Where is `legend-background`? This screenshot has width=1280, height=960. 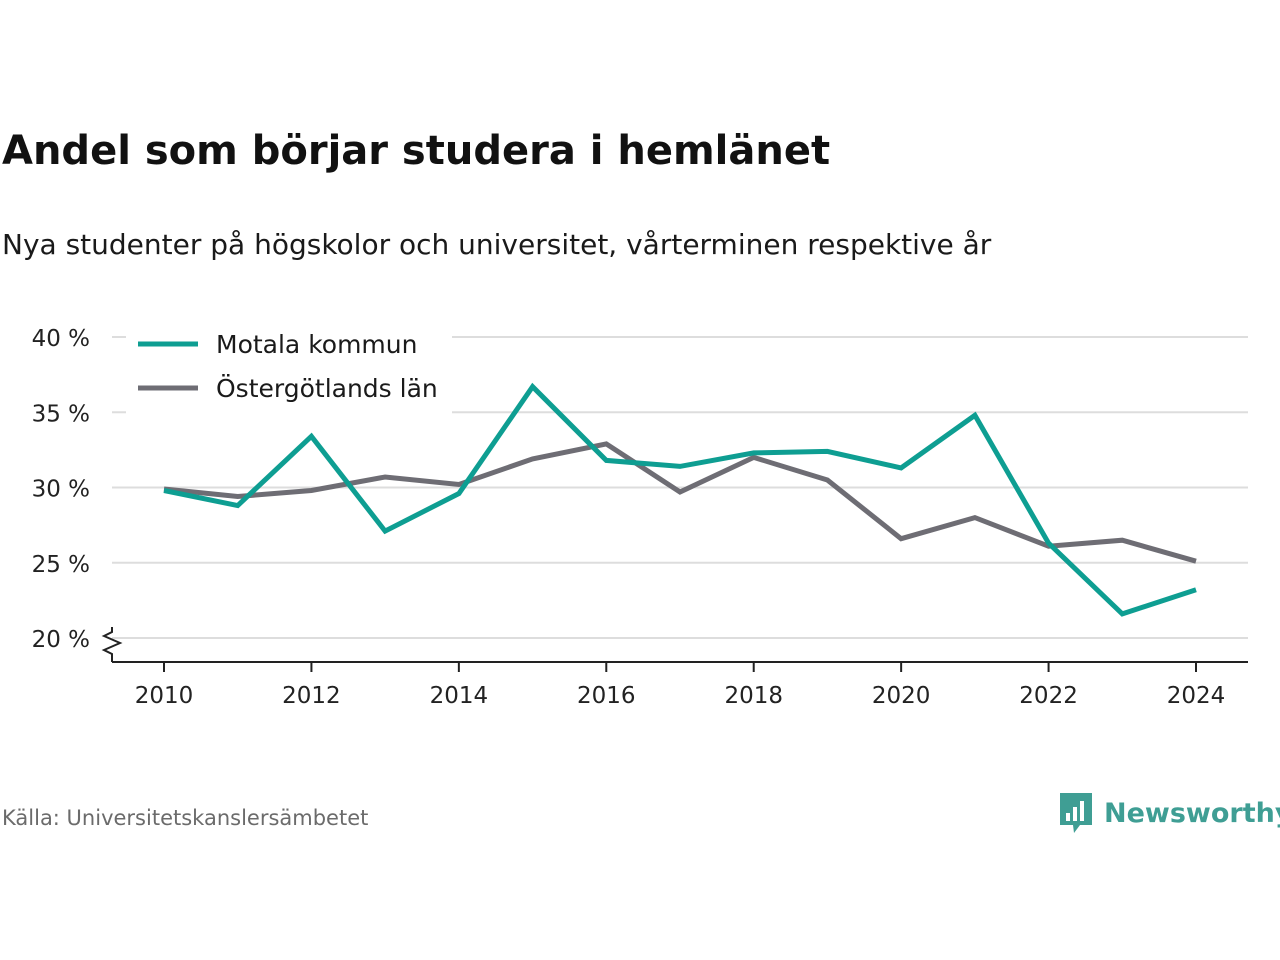 legend-background is located at coordinates (289, 367).